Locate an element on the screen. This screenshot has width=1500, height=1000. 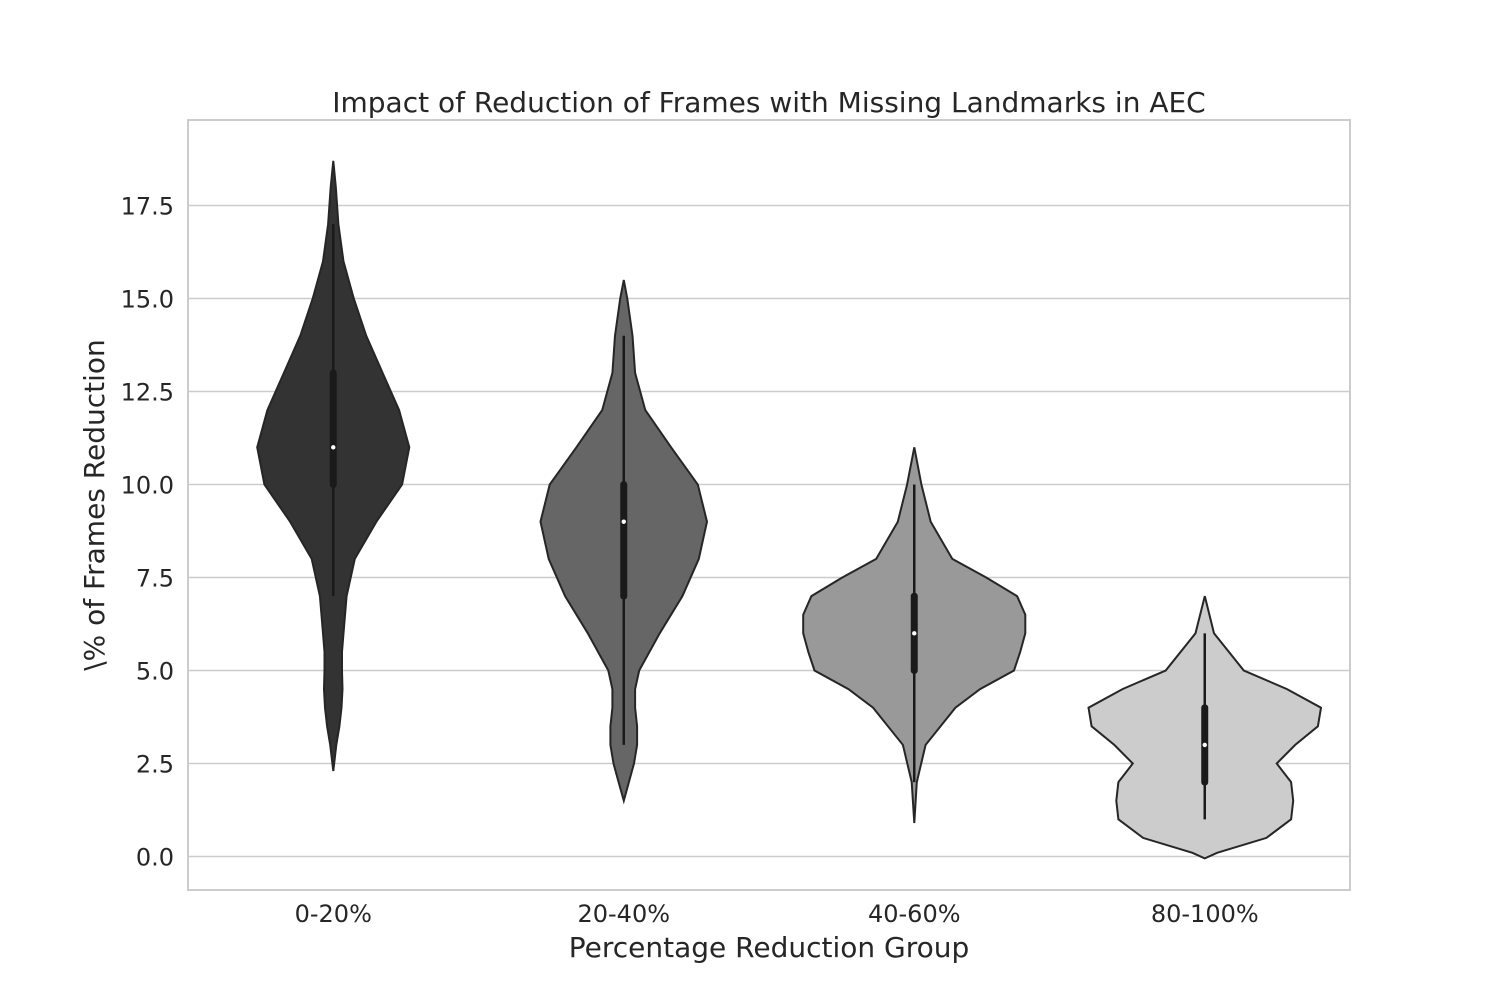
y-tick-label: 5.0 is located at coordinates (155, 672).